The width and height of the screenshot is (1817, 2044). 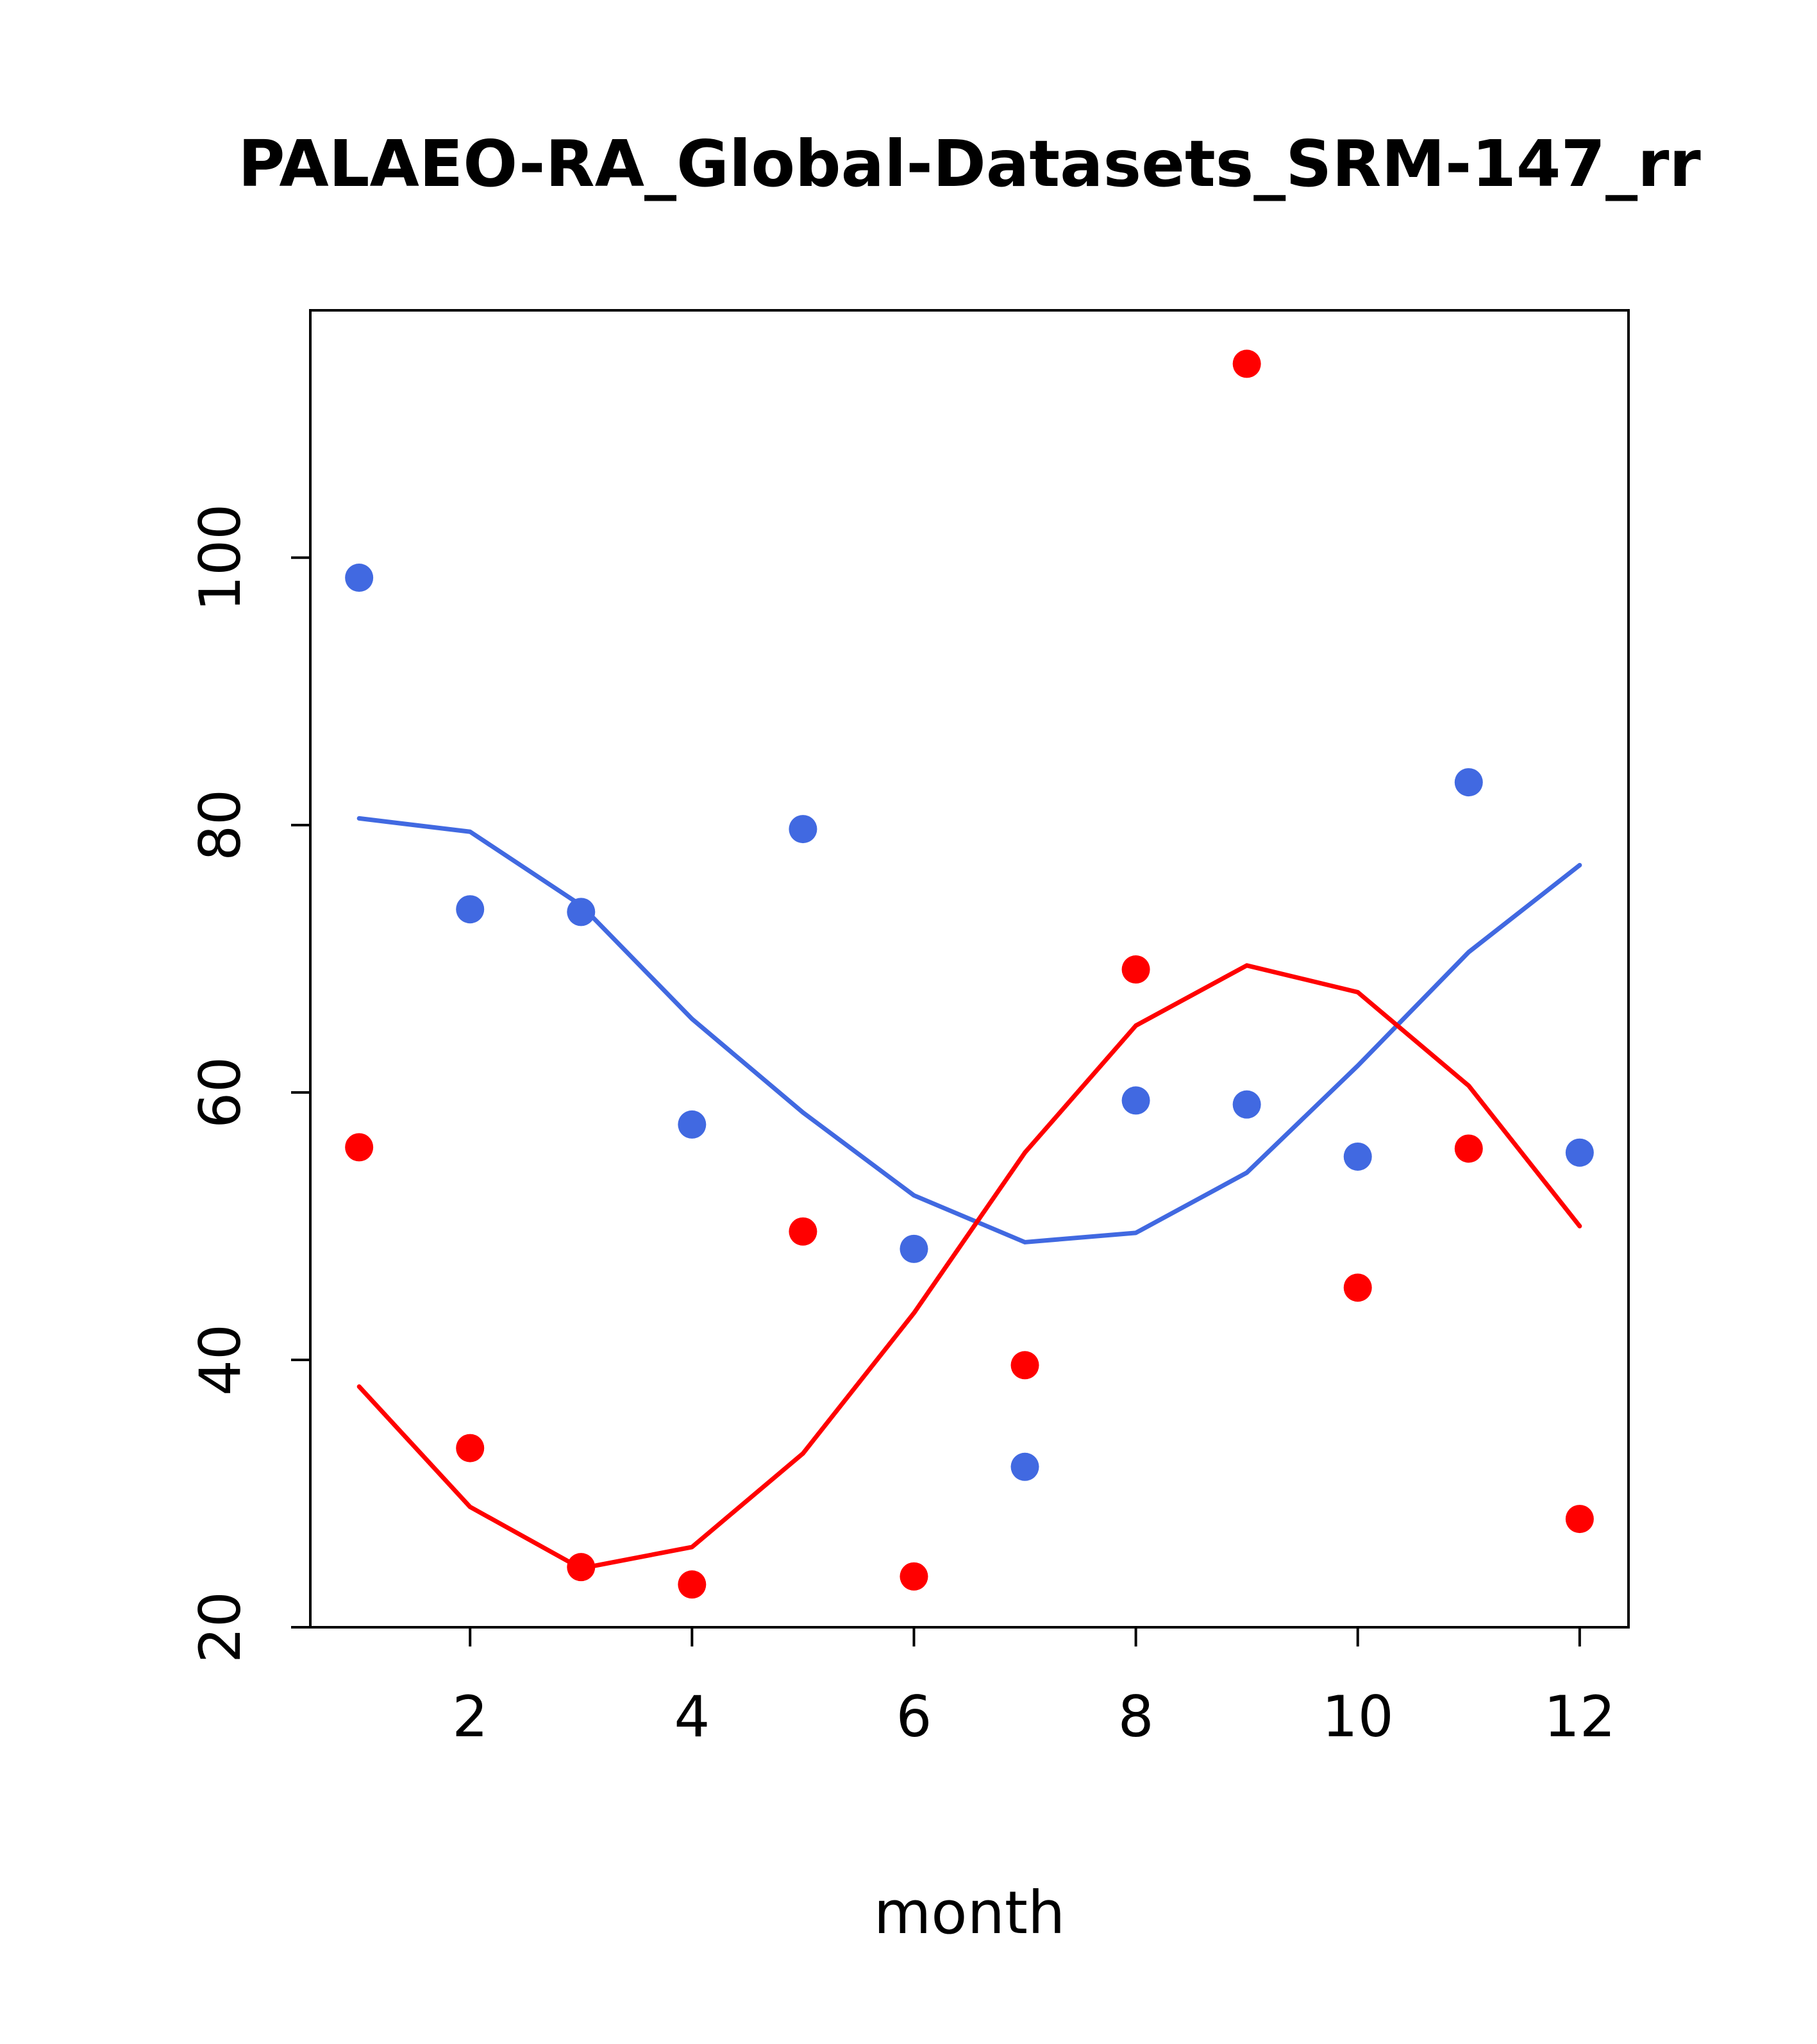 What do you see at coordinates (1136, 1717) in the screenshot?
I see `x-tick-label: 8` at bounding box center [1136, 1717].